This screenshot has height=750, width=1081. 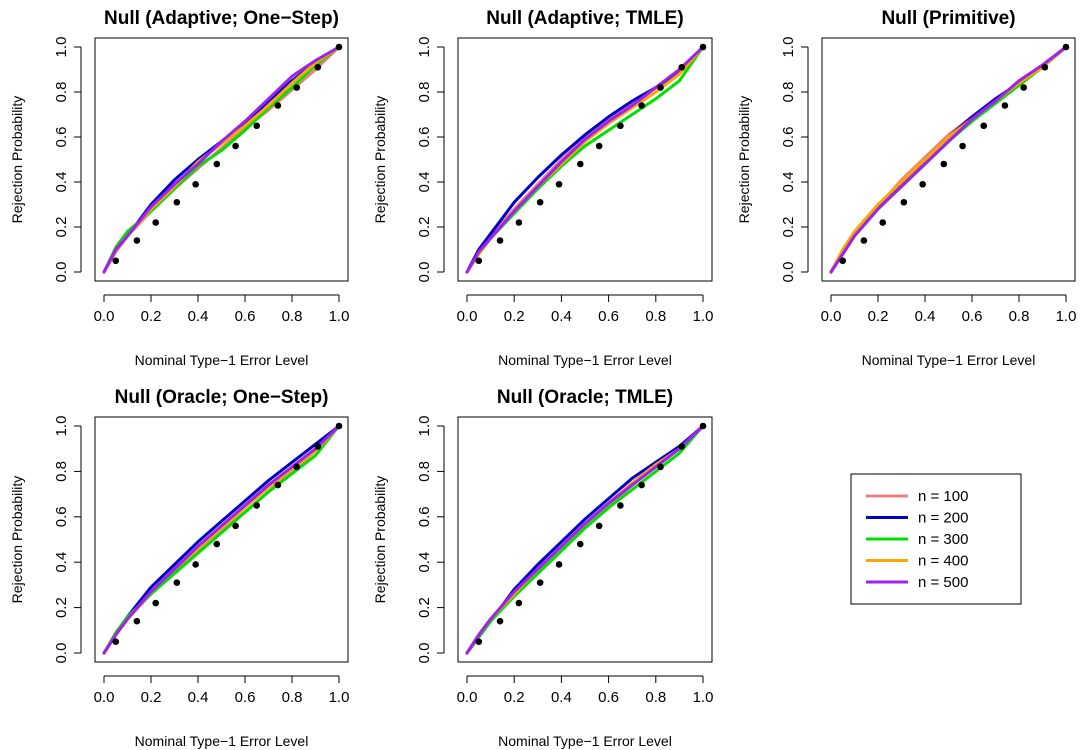 I want to click on legend: n = 100 n = 200 n = 300 n = 400 n = 500, so click(x=936, y=539).